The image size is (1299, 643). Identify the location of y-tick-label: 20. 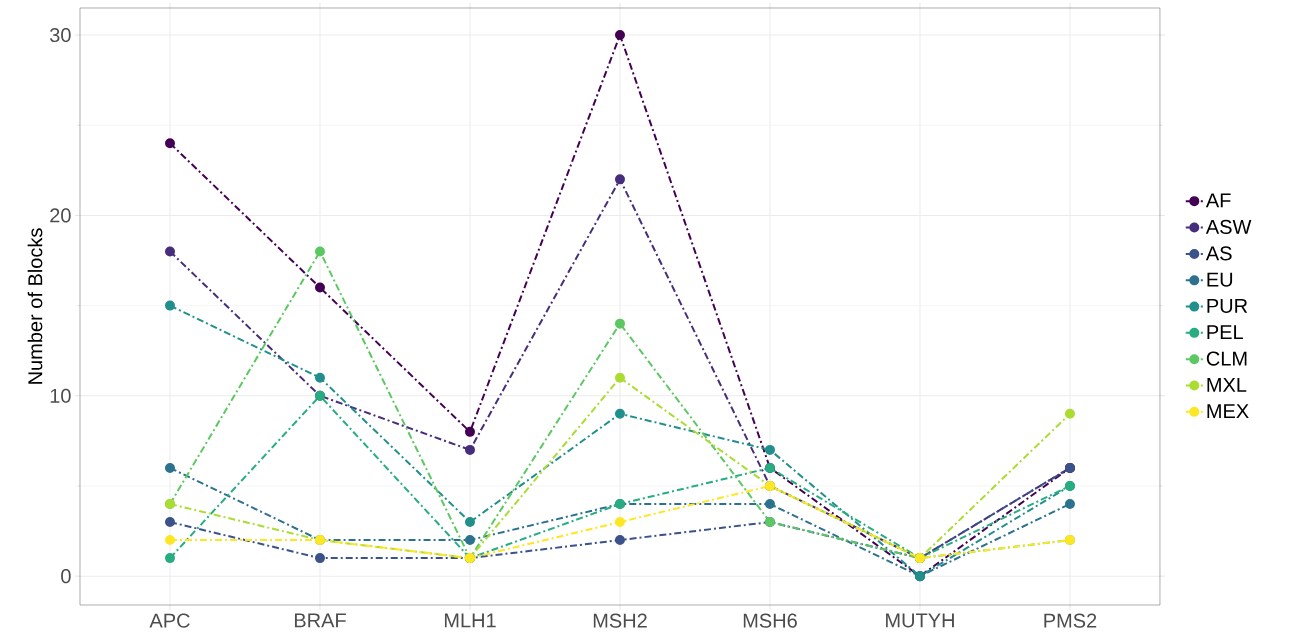
(60, 215).